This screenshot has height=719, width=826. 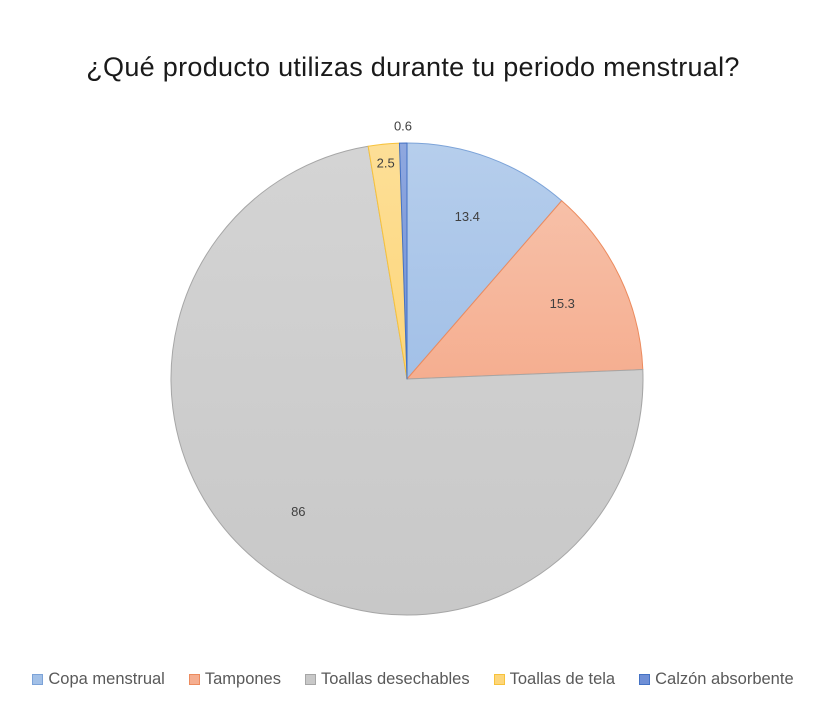 What do you see at coordinates (403, 125) in the screenshot?
I see `data-label-calzon-absorbente: 0.6` at bounding box center [403, 125].